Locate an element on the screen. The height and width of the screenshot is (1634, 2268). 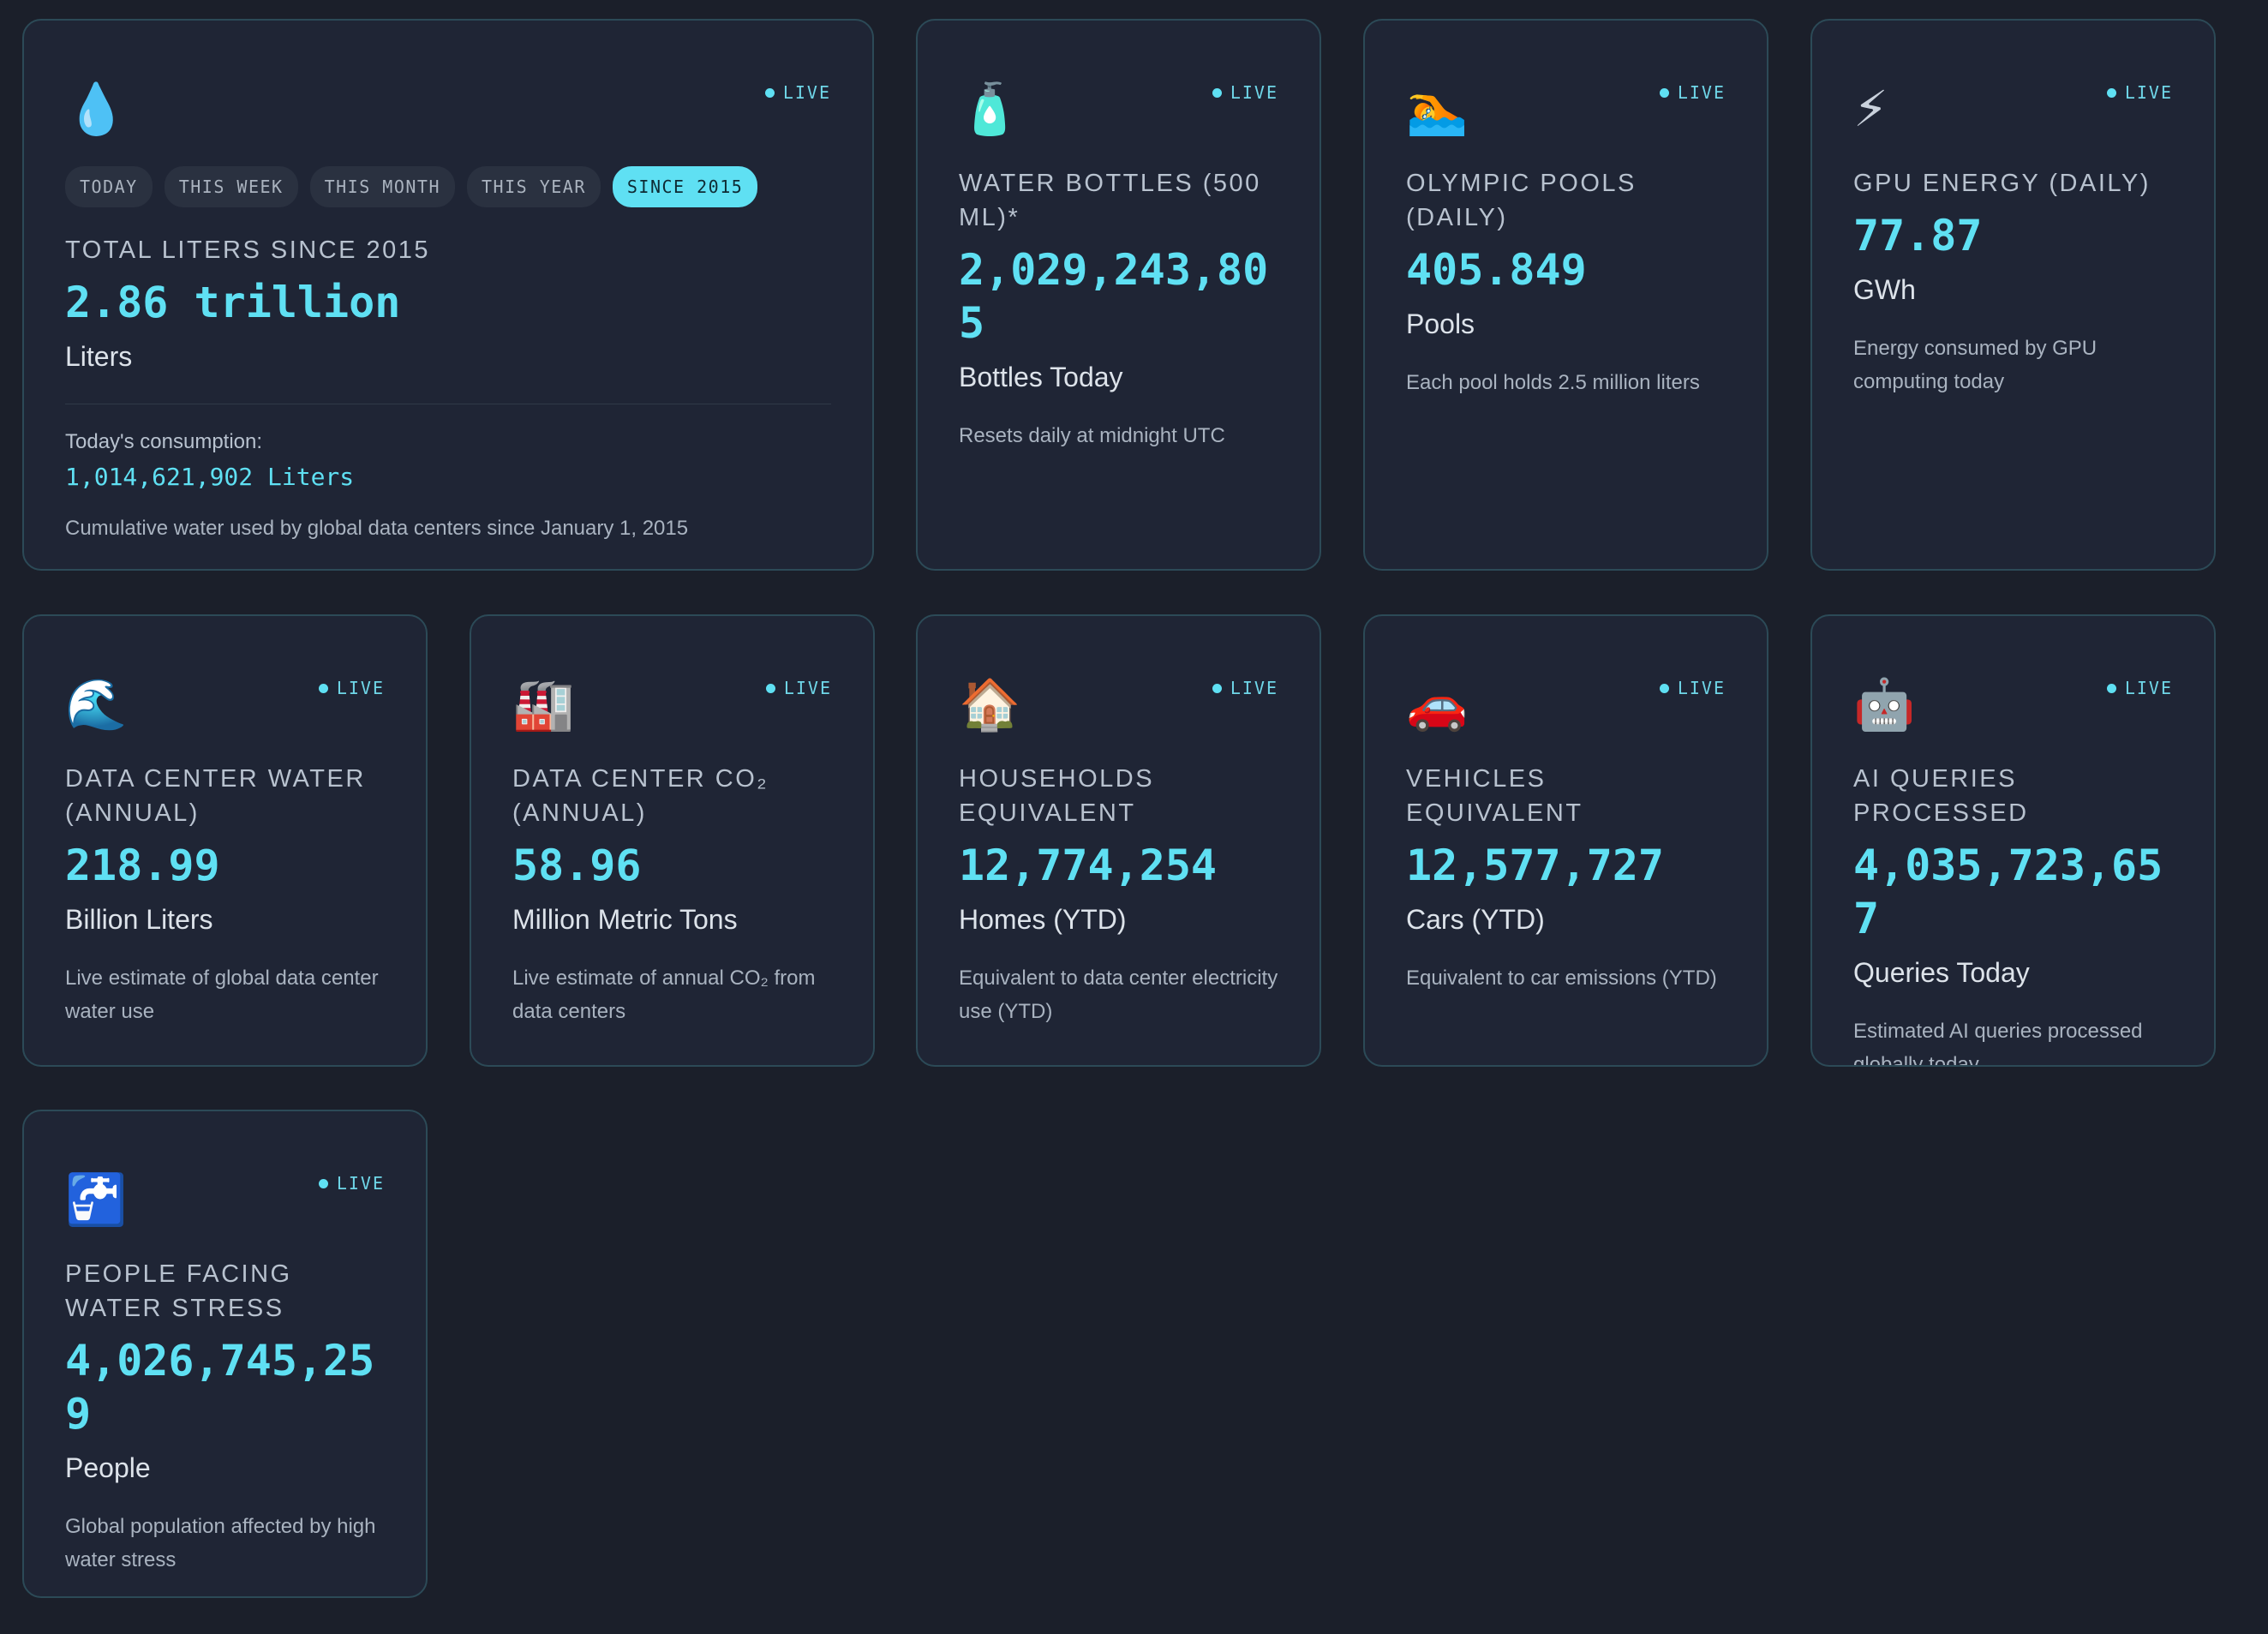
tab-since-2015: SINCE 2015 is located at coordinates (685, 186).